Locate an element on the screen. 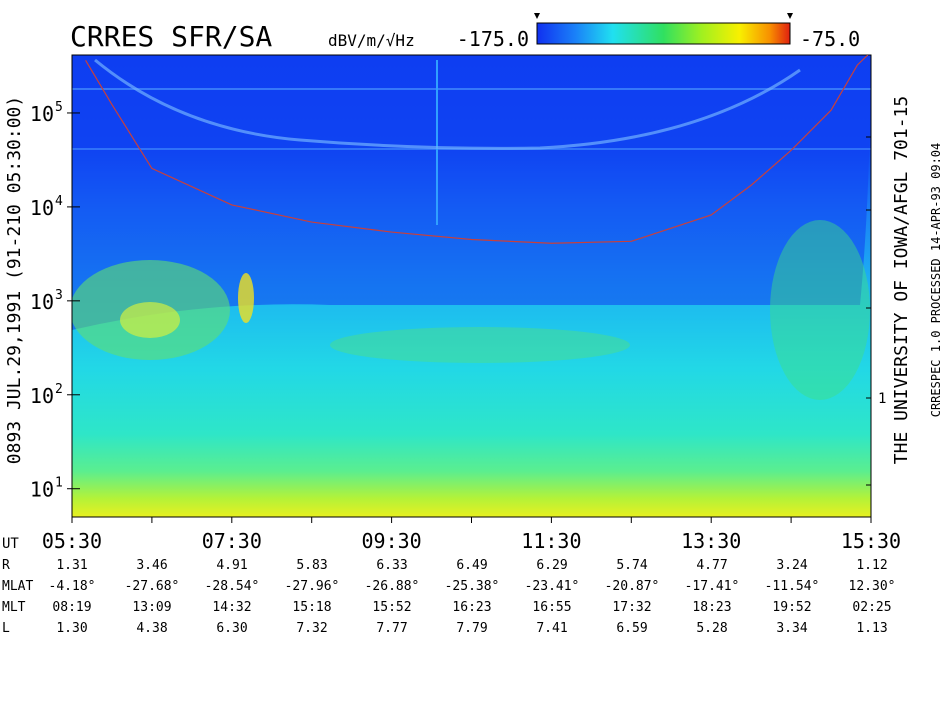 Image resolution: width=945 pixels, height=720 pixels. right-note: CRRESPEC 1.0 PROCESSED 14-APR-93 09:04 is located at coordinates (936, 280).